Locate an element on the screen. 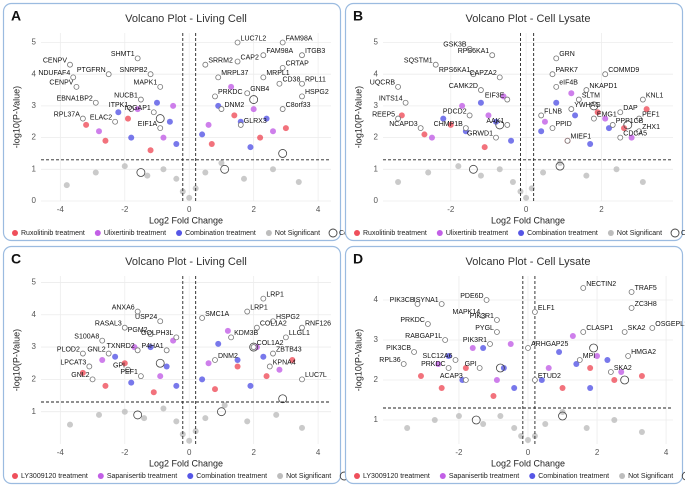  gene-label: ACAP3 is located at coordinates (451, 376).